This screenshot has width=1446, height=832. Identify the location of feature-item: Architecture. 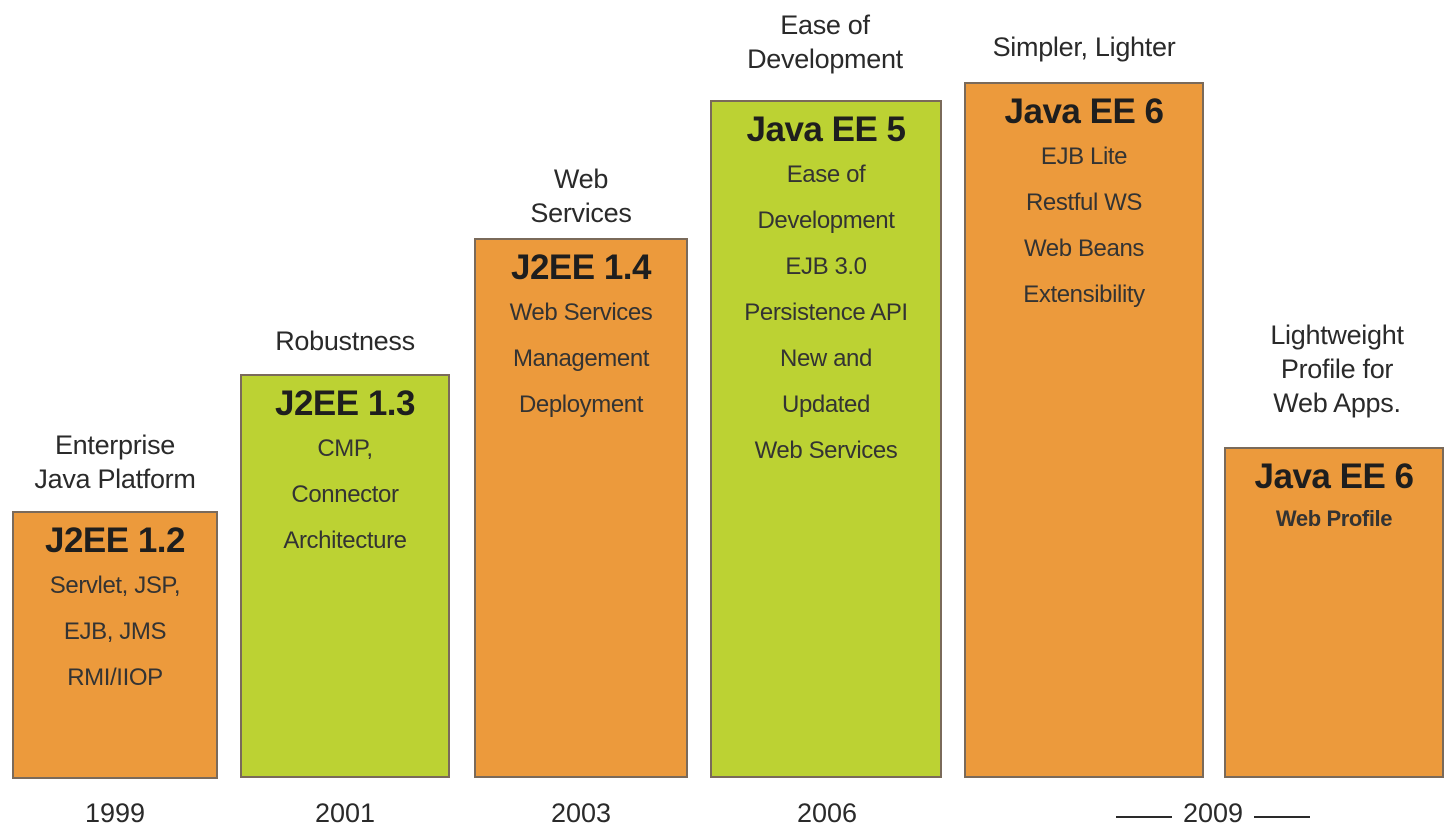
(345, 540).